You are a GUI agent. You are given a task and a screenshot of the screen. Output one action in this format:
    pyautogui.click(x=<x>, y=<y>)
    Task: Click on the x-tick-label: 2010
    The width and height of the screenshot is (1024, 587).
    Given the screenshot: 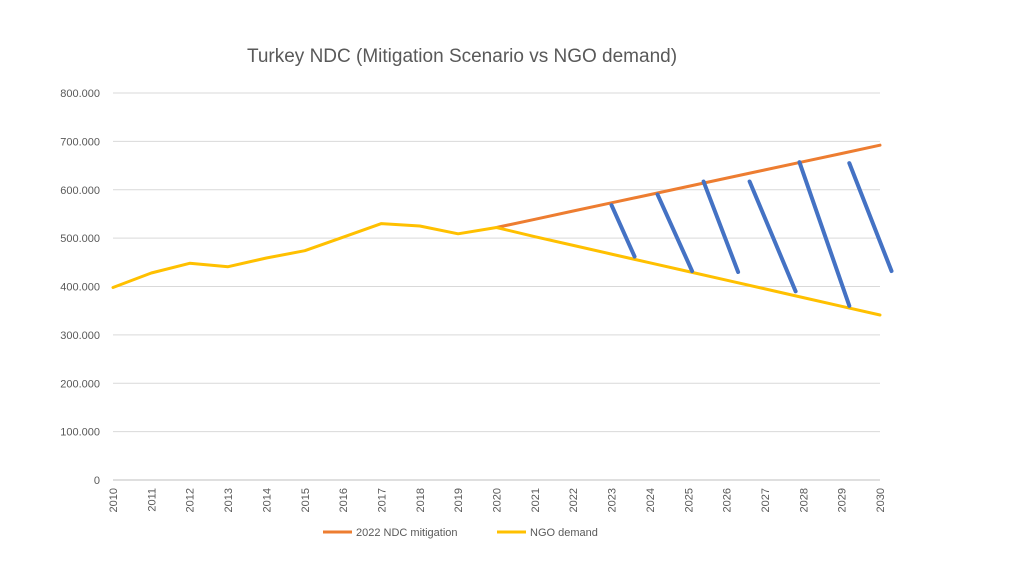 What is the action you would take?
    pyautogui.click(x=114, y=500)
    